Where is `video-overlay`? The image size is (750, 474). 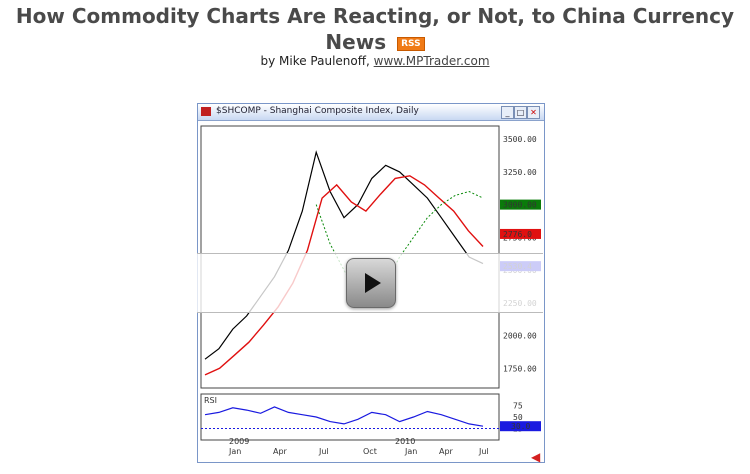 video-overlay is located at coordinates (370, 283).